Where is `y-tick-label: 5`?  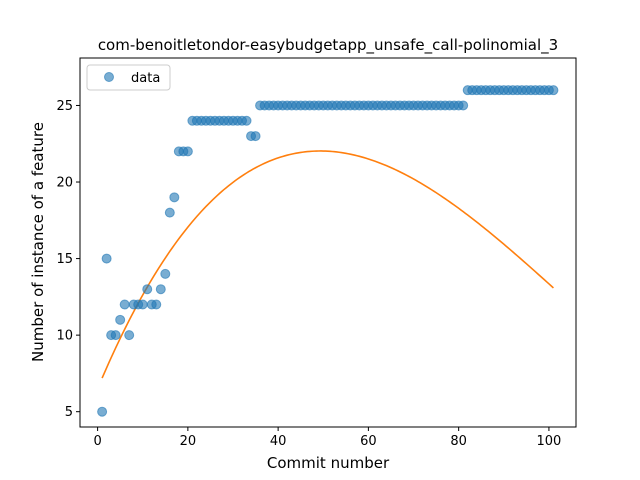 y-tick-label: 5 is located at coordinates (69, 412).